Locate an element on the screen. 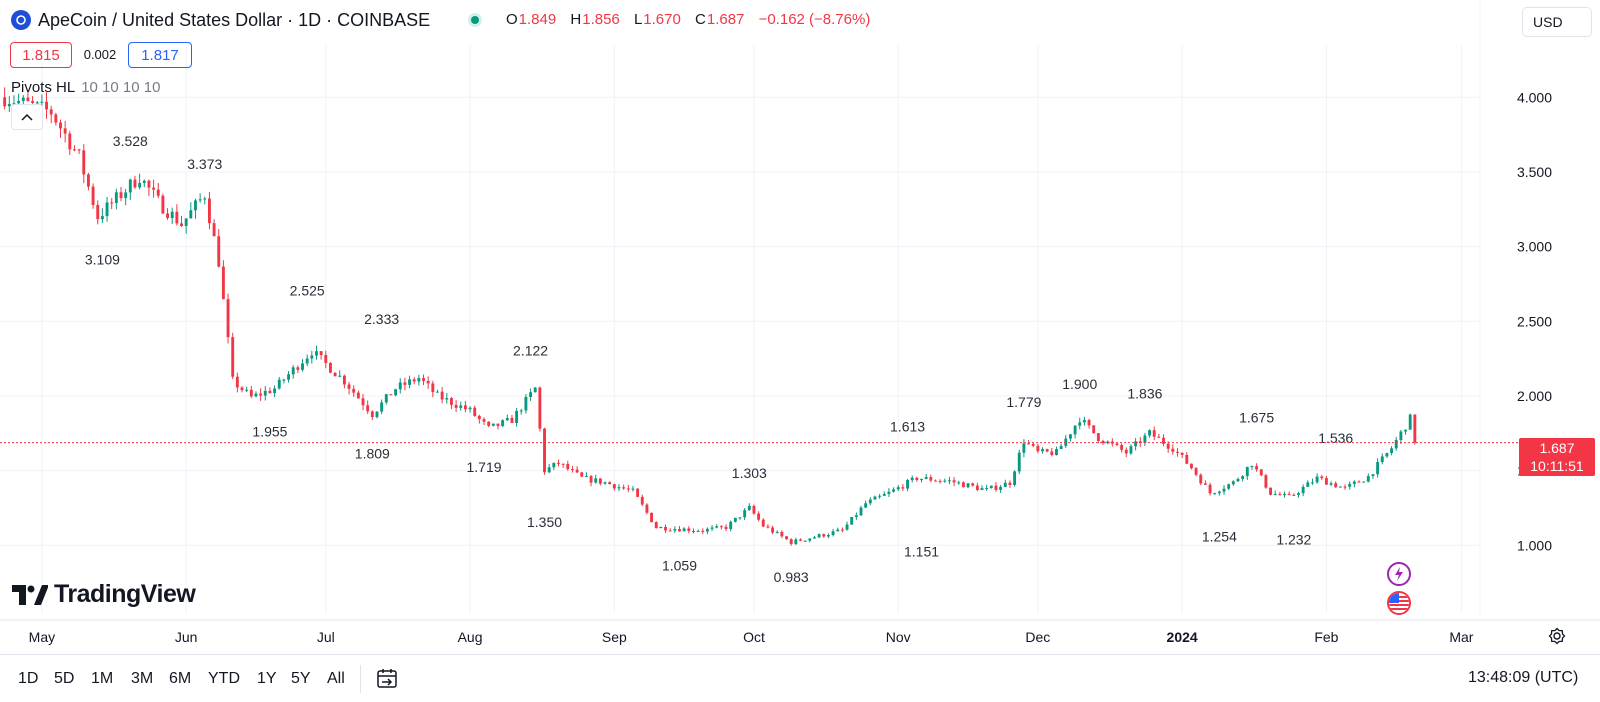 The image size is (1600, 702). event-flag-icon is located at coordinates (1399, 603).